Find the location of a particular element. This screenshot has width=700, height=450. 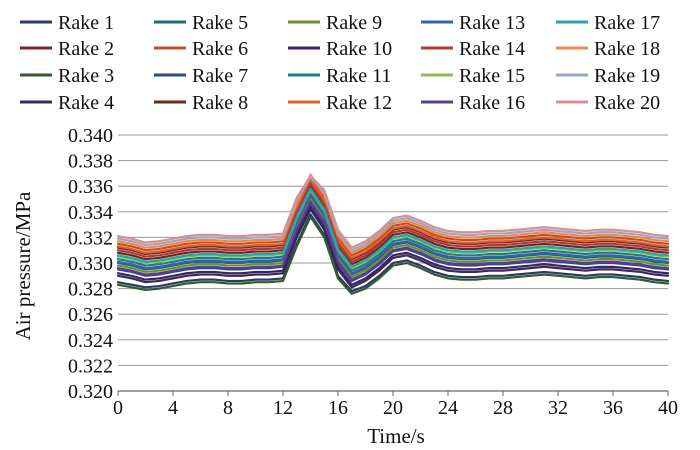

y-tick-label: 0.340 is located at coordinates (90, 136).